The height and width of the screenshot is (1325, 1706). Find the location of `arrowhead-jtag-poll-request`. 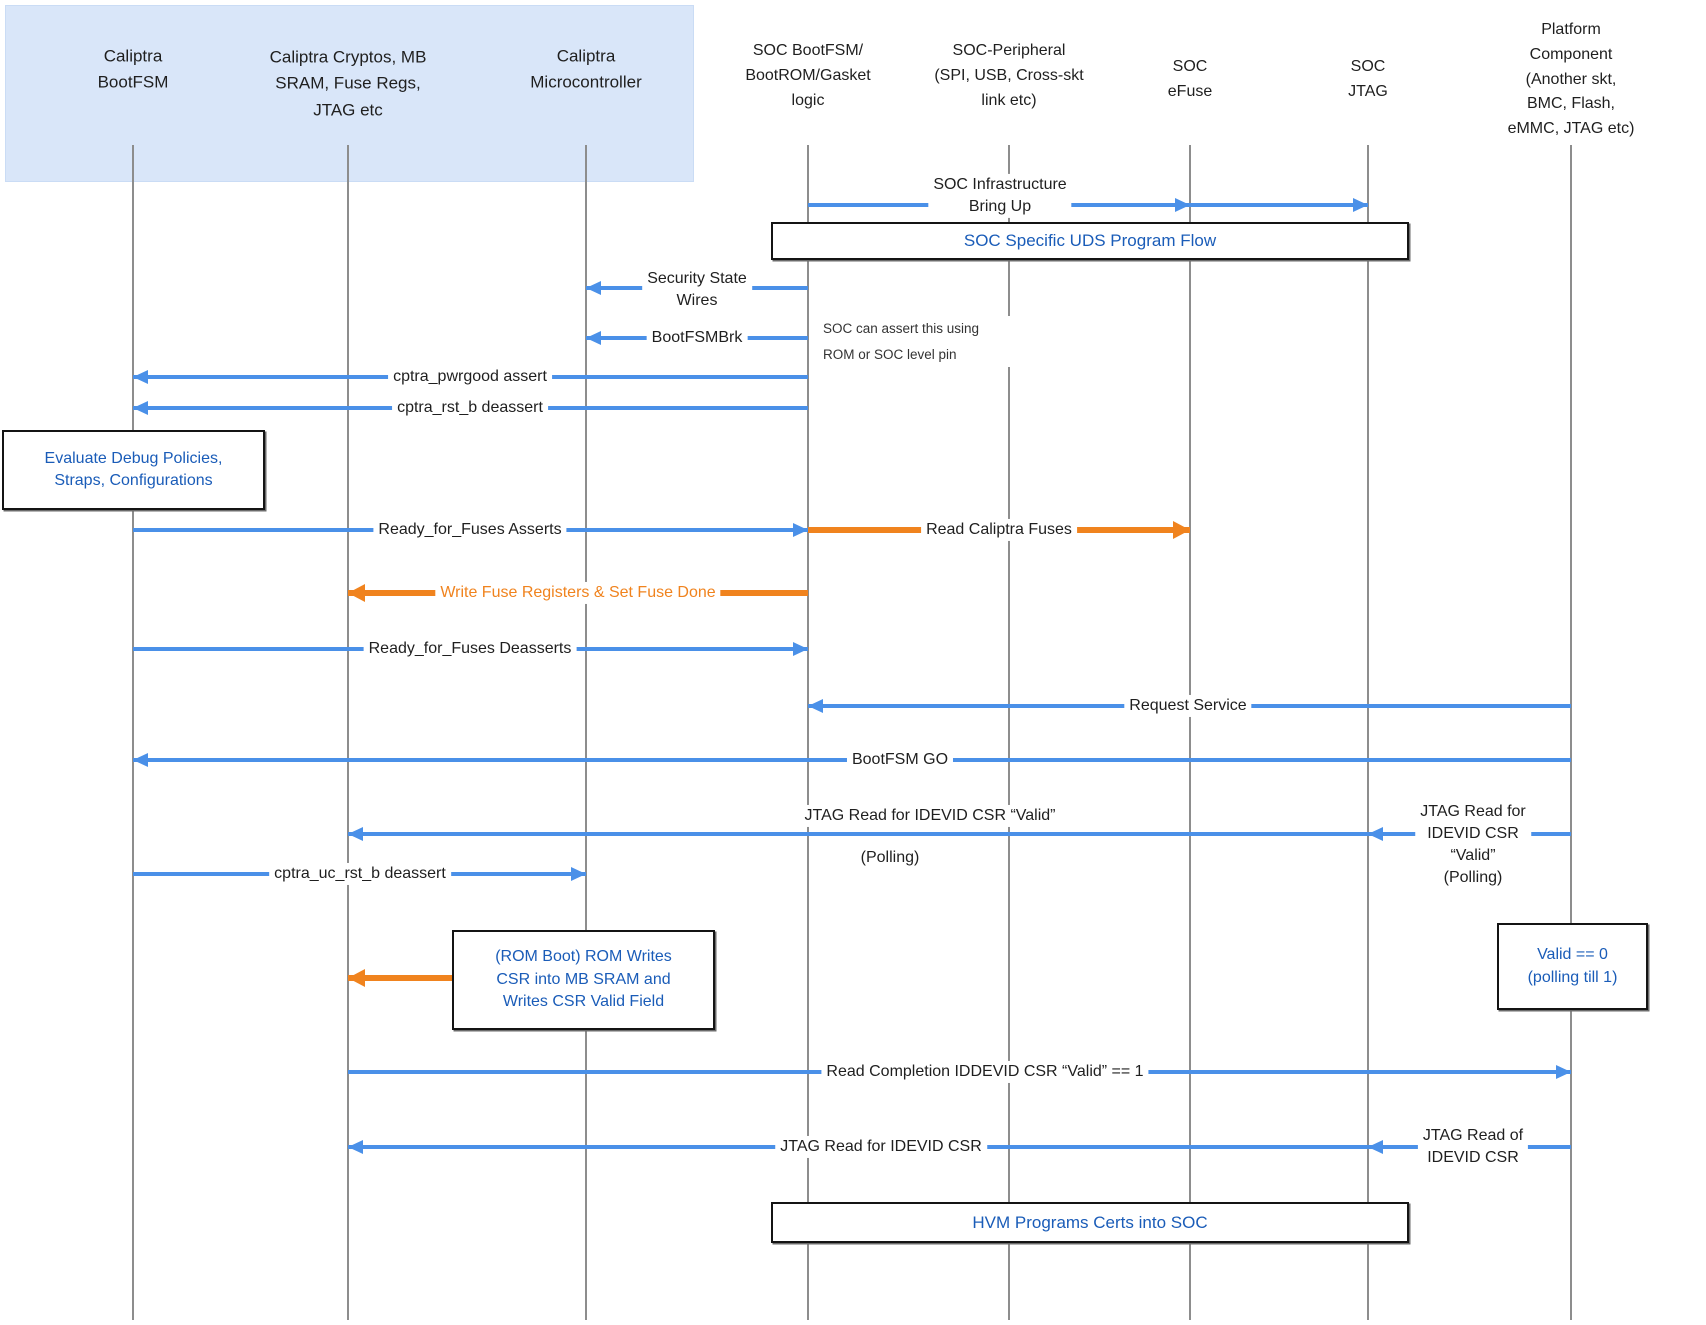

arrowhead-jtag-poll-request is located at coordinates (1375, 834).